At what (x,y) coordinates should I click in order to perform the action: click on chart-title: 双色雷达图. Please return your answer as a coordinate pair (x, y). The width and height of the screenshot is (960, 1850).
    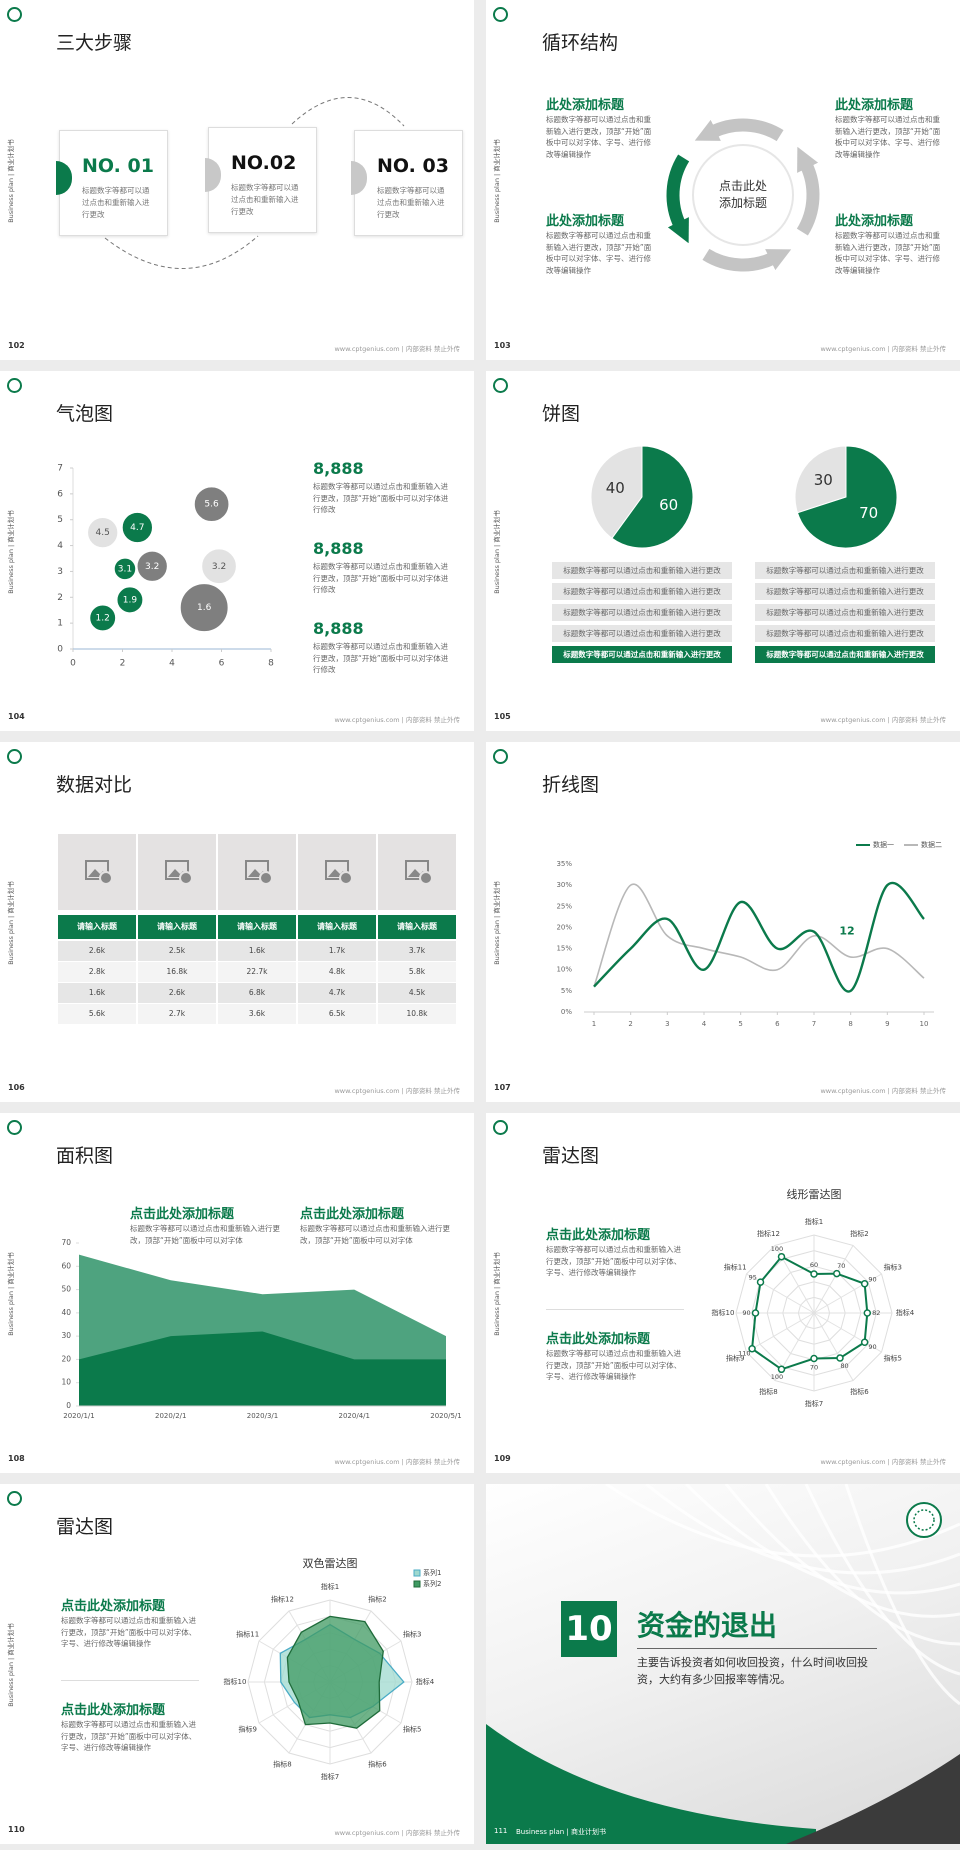
    Looking at the image, I should click on (330, 1563).